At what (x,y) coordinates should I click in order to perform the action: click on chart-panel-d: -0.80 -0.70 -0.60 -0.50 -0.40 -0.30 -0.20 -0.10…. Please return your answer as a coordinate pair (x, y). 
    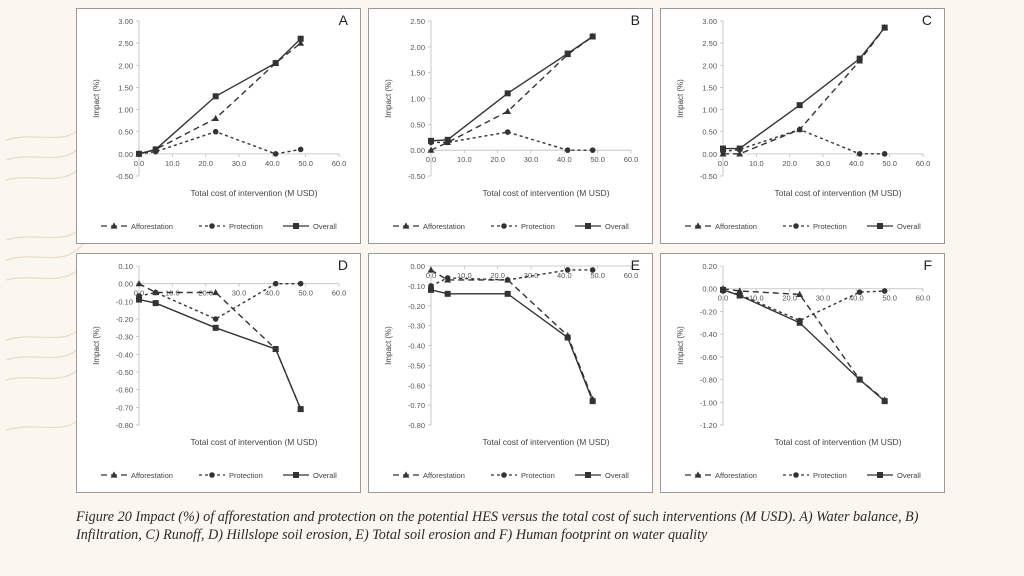
    Looking at the image, I should click on (218, 373).